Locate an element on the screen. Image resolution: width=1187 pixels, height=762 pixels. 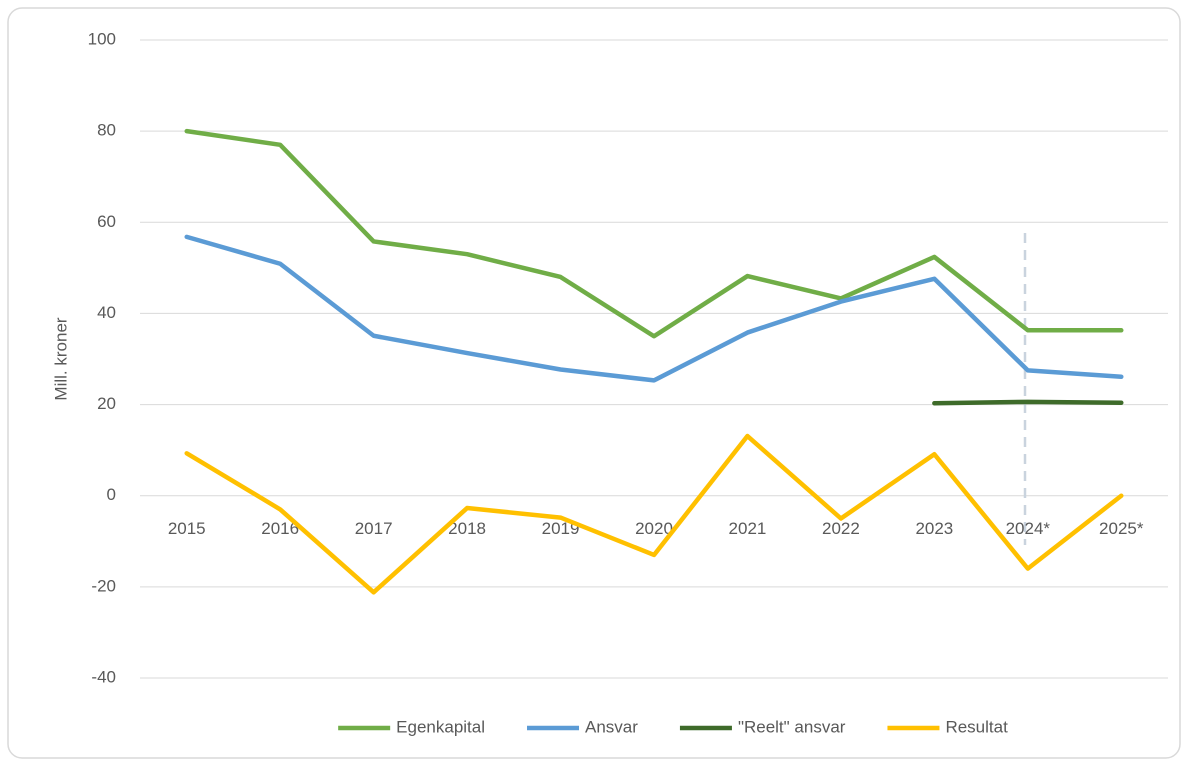
x-tick-label: 2018 is located at coordinates (467, 528).